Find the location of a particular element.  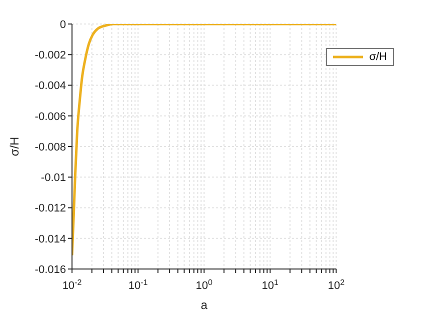

y-tick-label: -0.008 is located at coordinates (50, 147).